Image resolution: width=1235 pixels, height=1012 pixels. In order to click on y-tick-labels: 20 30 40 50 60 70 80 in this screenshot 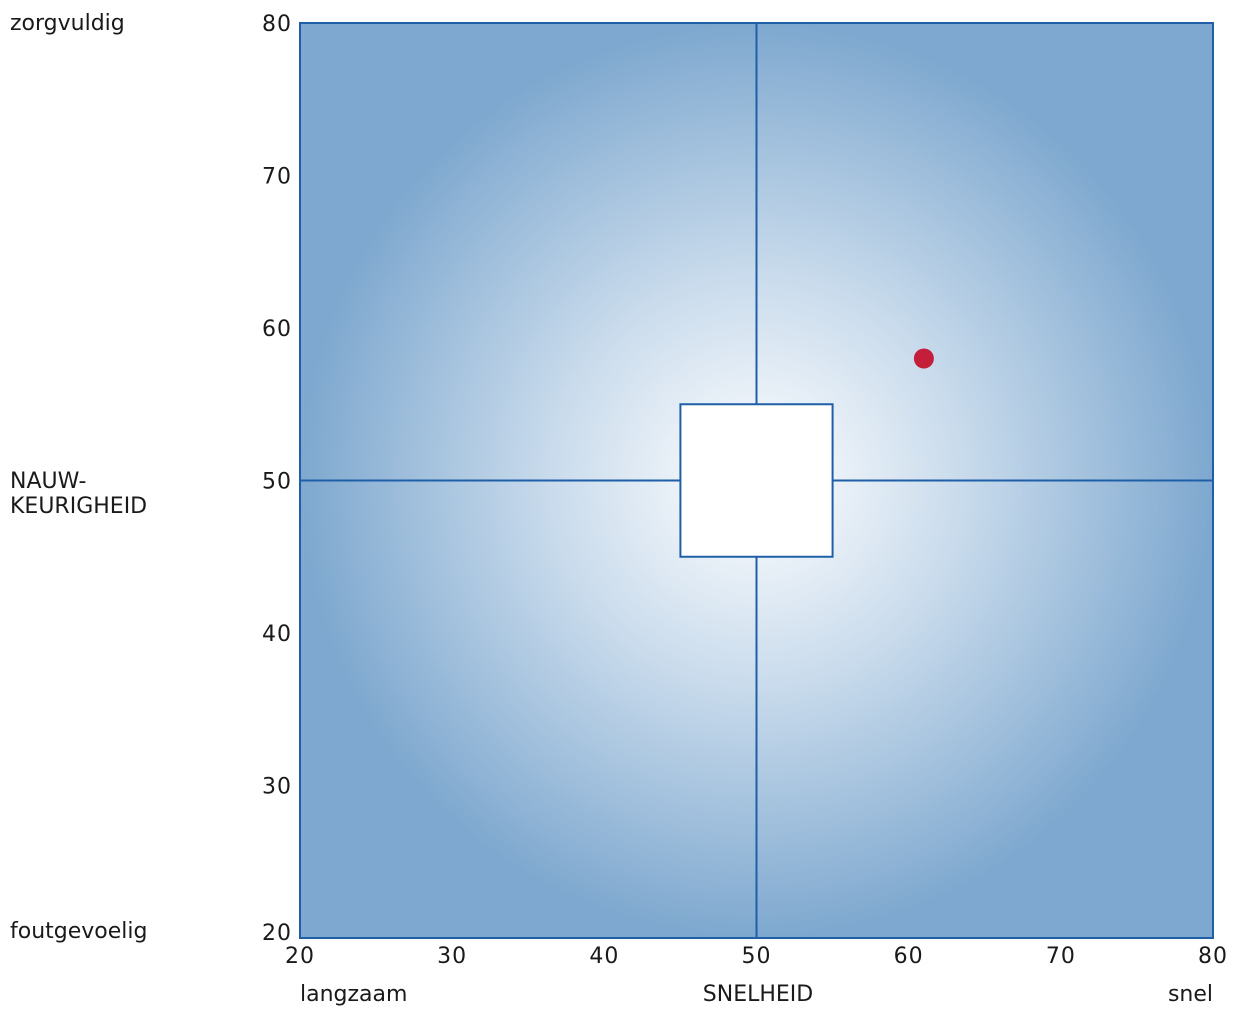, I will do `click(277, 479)`.